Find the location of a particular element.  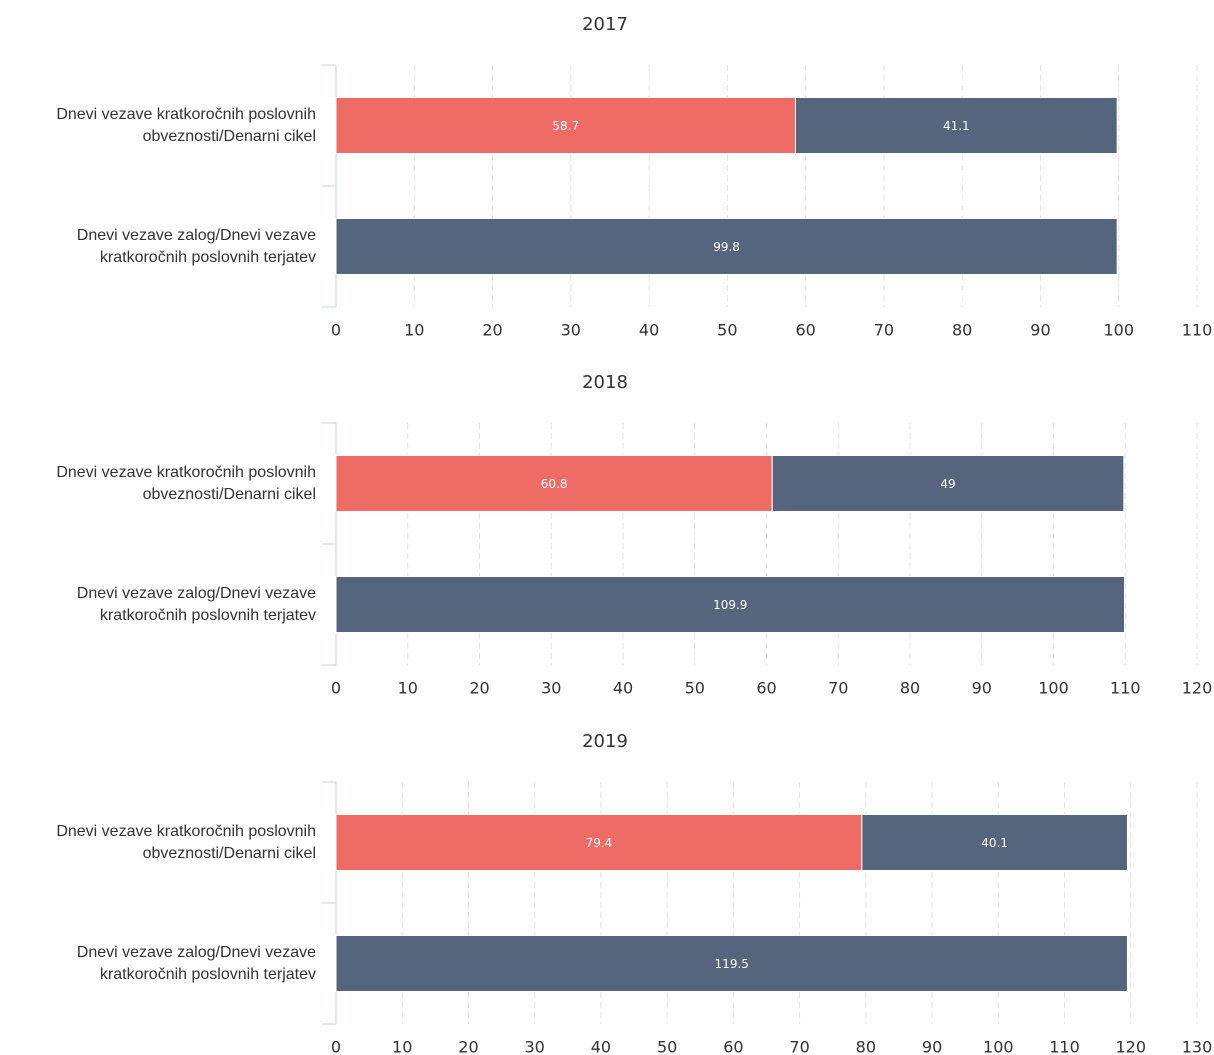

chart-title: 2019 is located at coordinates (605, 741).